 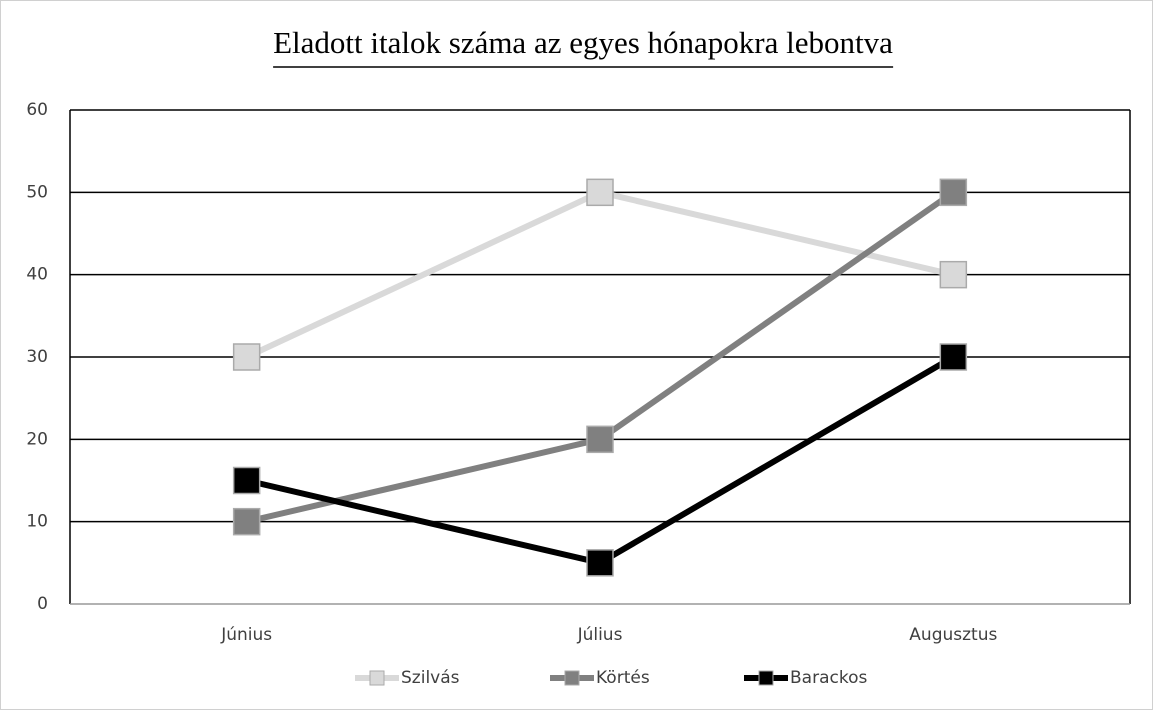 What do you see at coordinates (37, 275) in the screenshot?
I see `y-tick-label: 40` at bounding box center [37, 275].